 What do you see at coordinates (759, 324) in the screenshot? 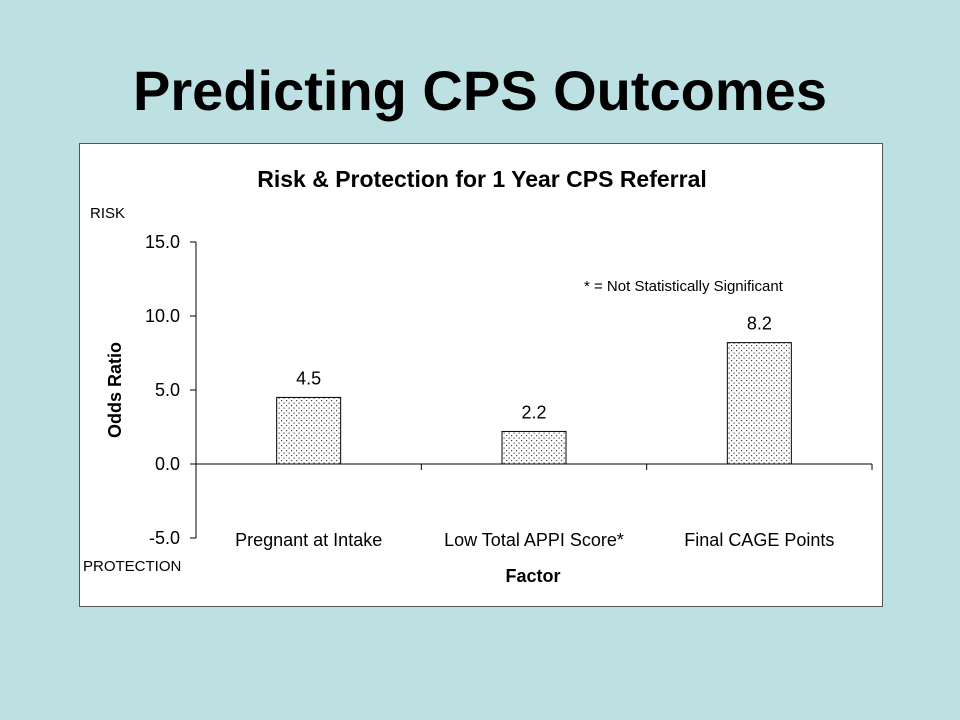
I see `data-label: 8.2` at bounding box center [759, 324].